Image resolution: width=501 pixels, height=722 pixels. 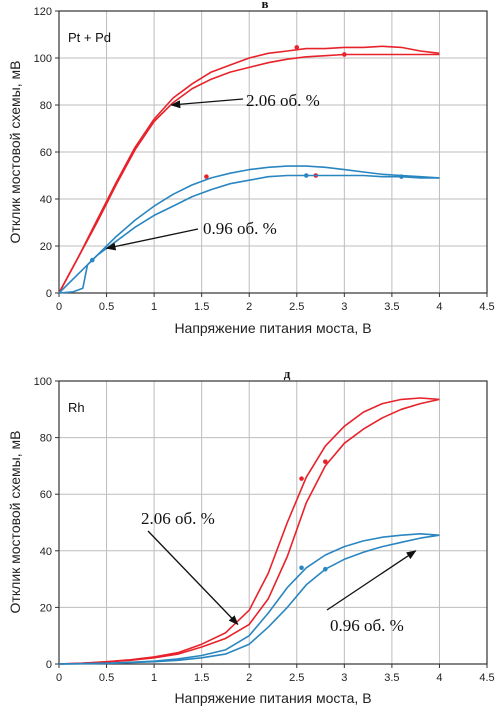 I want to click on y-tick-label: 120, so click(x=43, y=12).